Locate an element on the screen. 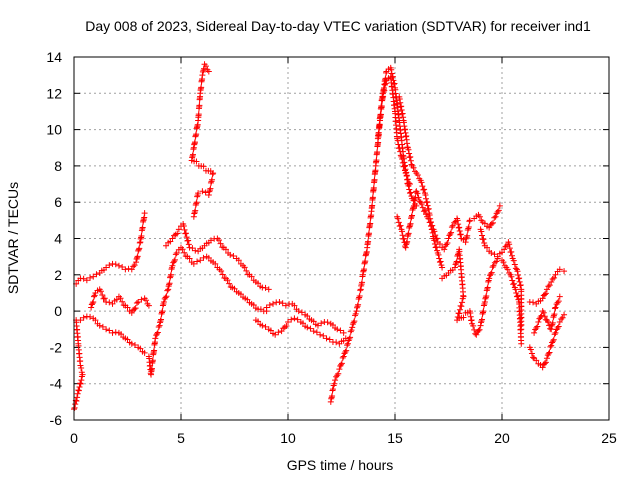  x-tick-label: 0 is located at coordinates (74, 438).